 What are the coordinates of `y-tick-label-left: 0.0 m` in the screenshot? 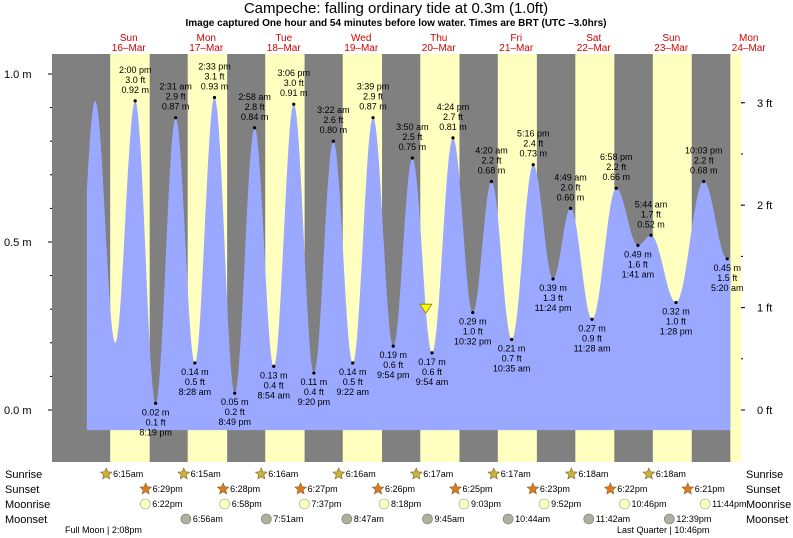 It's located at (18, 411).